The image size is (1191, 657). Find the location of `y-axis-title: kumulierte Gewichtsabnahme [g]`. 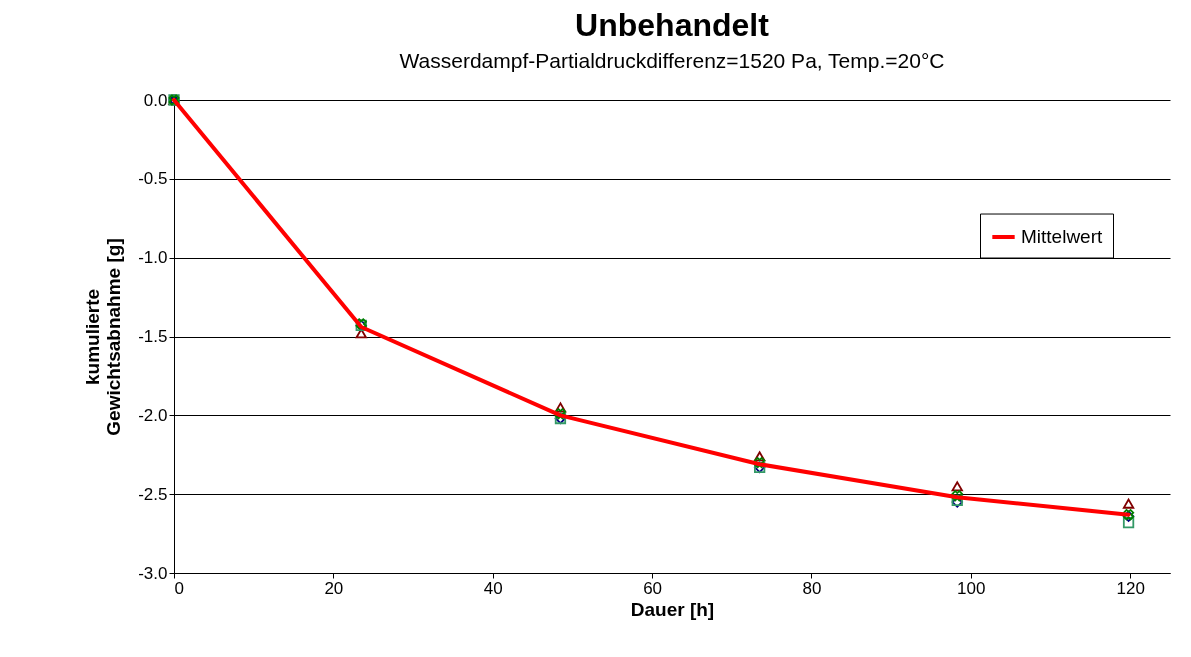

y-axis-title: kumulierte Gewichtsabnahme [g] is located at coordinates (103, 337).